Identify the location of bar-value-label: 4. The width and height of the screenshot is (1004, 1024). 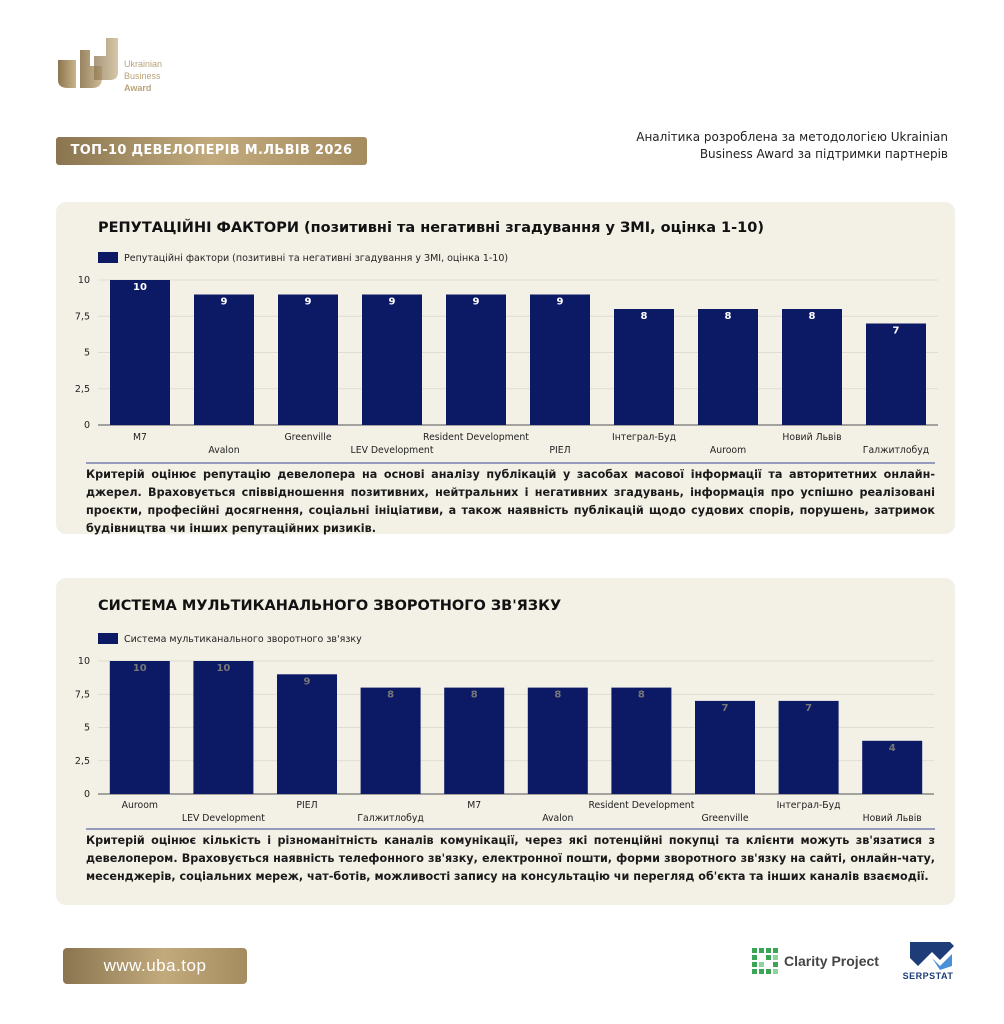
(892, 748).